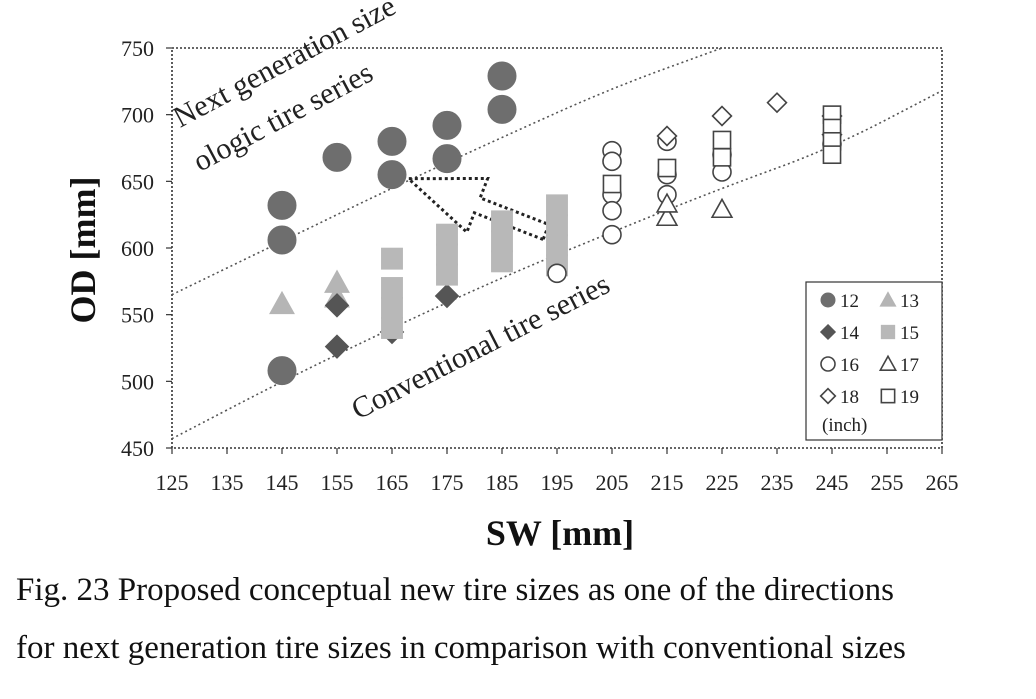  What do you see at coordinates (887, 482) in the screenshot?
I see `x-tick-label: 255` at bounding box center [887, 482].